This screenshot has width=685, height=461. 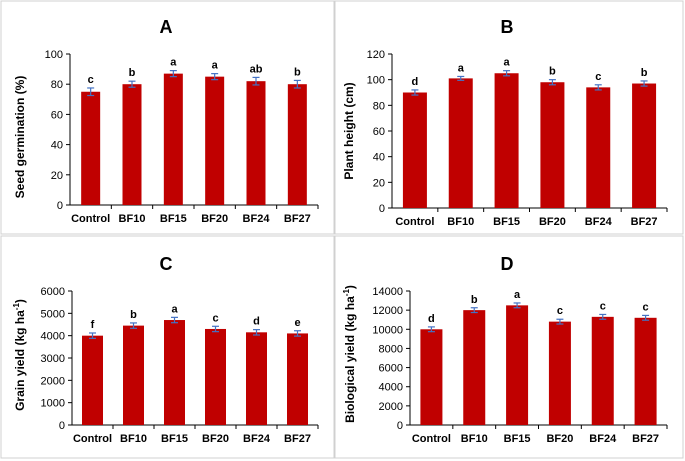 What do you see at coordinates (379, 183) in the screenshot?
I see `panel-b-y-tick-label: 20` at bounding box center [379, 183].